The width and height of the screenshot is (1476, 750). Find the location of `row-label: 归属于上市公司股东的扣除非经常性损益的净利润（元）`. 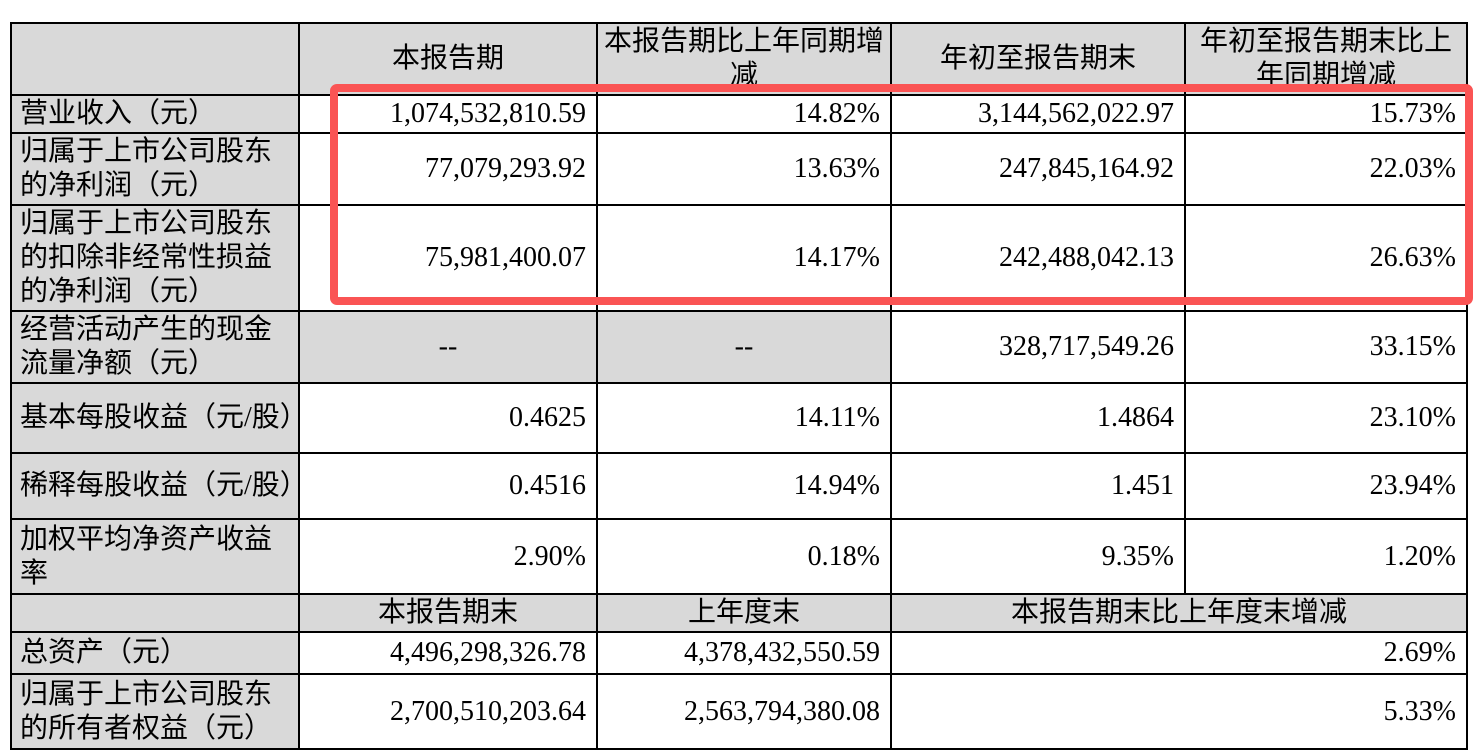

row-label: 归属于上市公司股东的扣除非经常性损益的净利润（元） is located at coordinates (155, 258).